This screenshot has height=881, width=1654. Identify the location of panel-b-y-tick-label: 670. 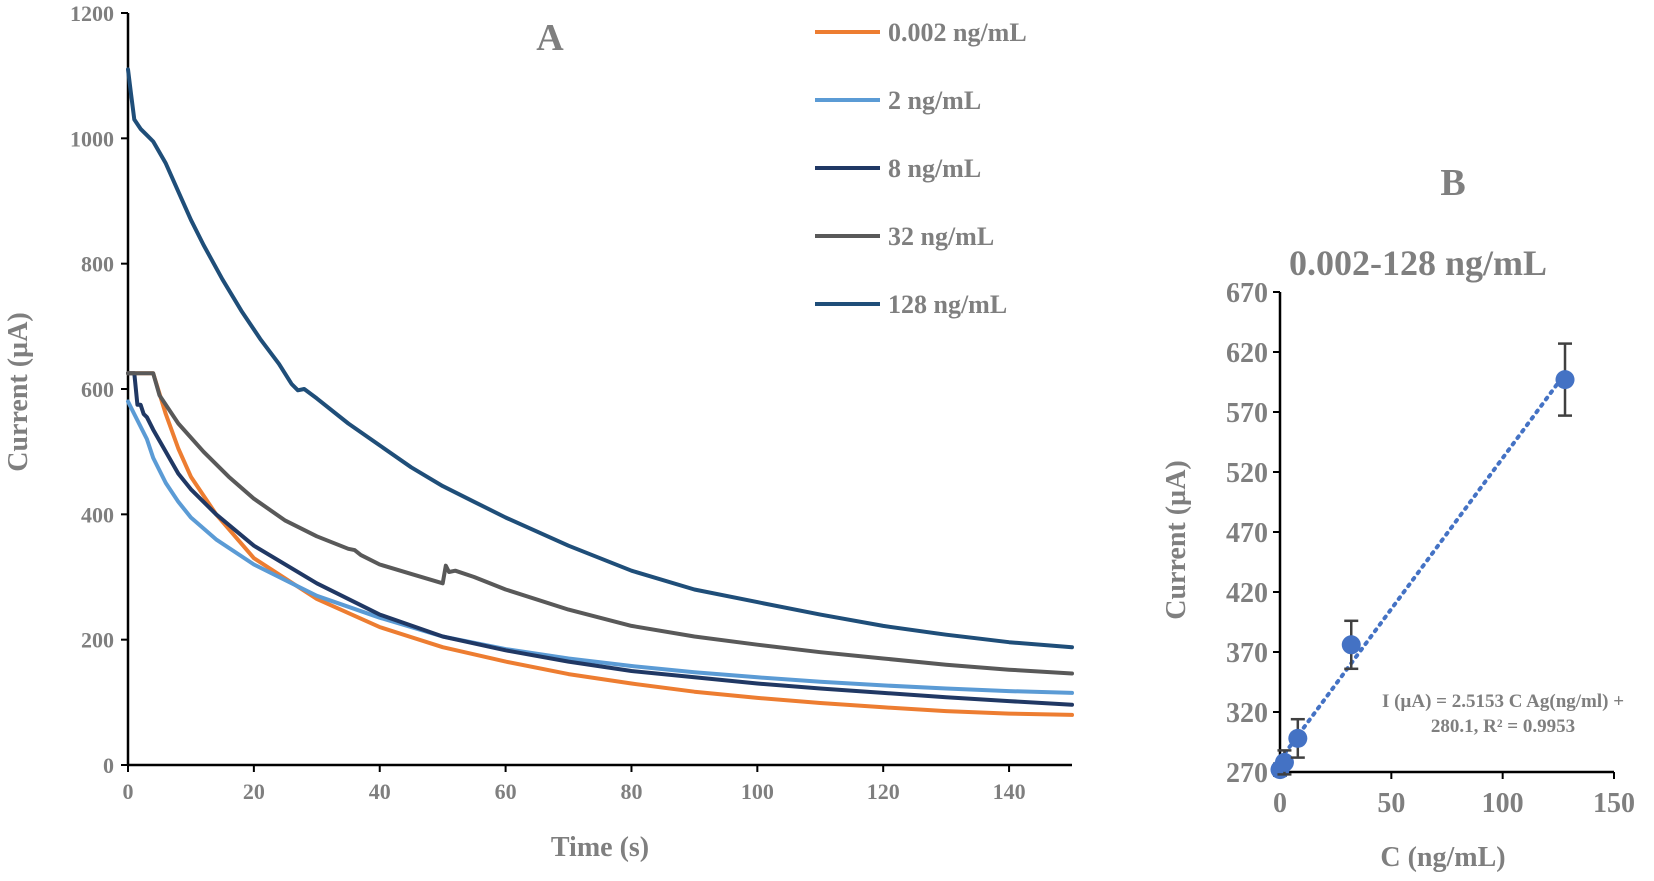
(1247, 293).